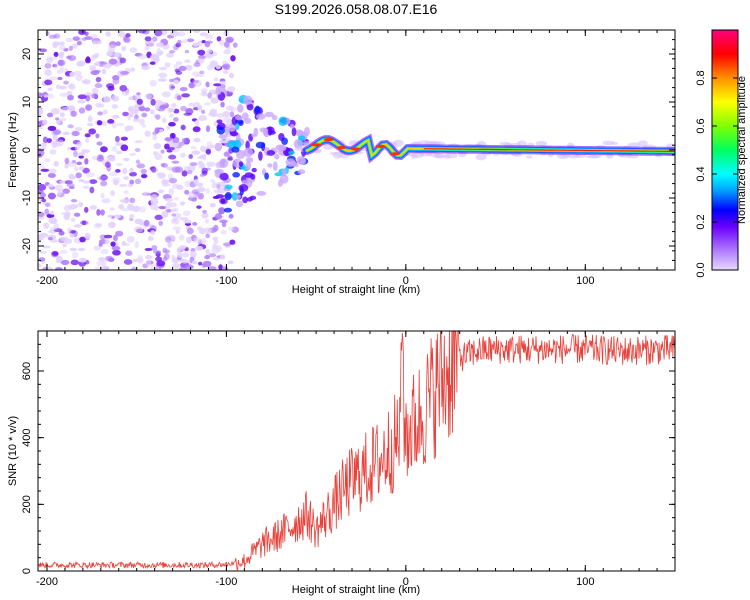 The width and height of the screenshot is (750, 600). I want to click on spec-hot-spot, so click(341, 147).